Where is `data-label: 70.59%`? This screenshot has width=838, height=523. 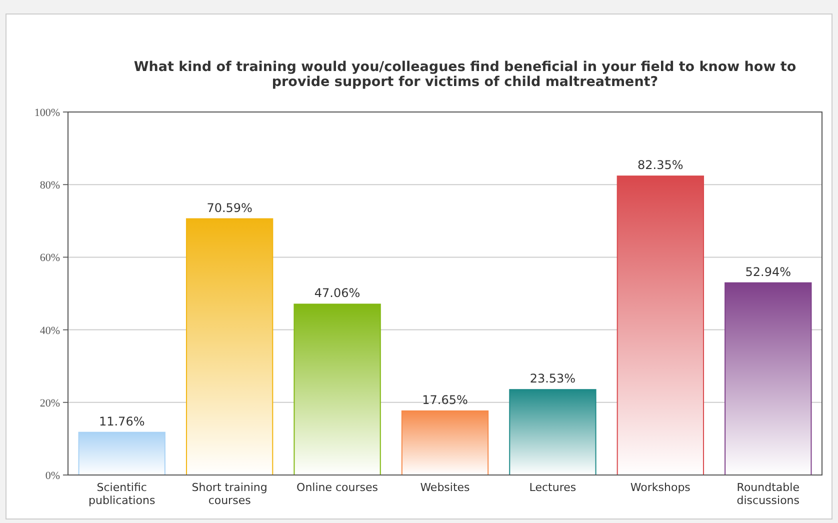 data-label: 70.59% is located at coordinates (229, 207).